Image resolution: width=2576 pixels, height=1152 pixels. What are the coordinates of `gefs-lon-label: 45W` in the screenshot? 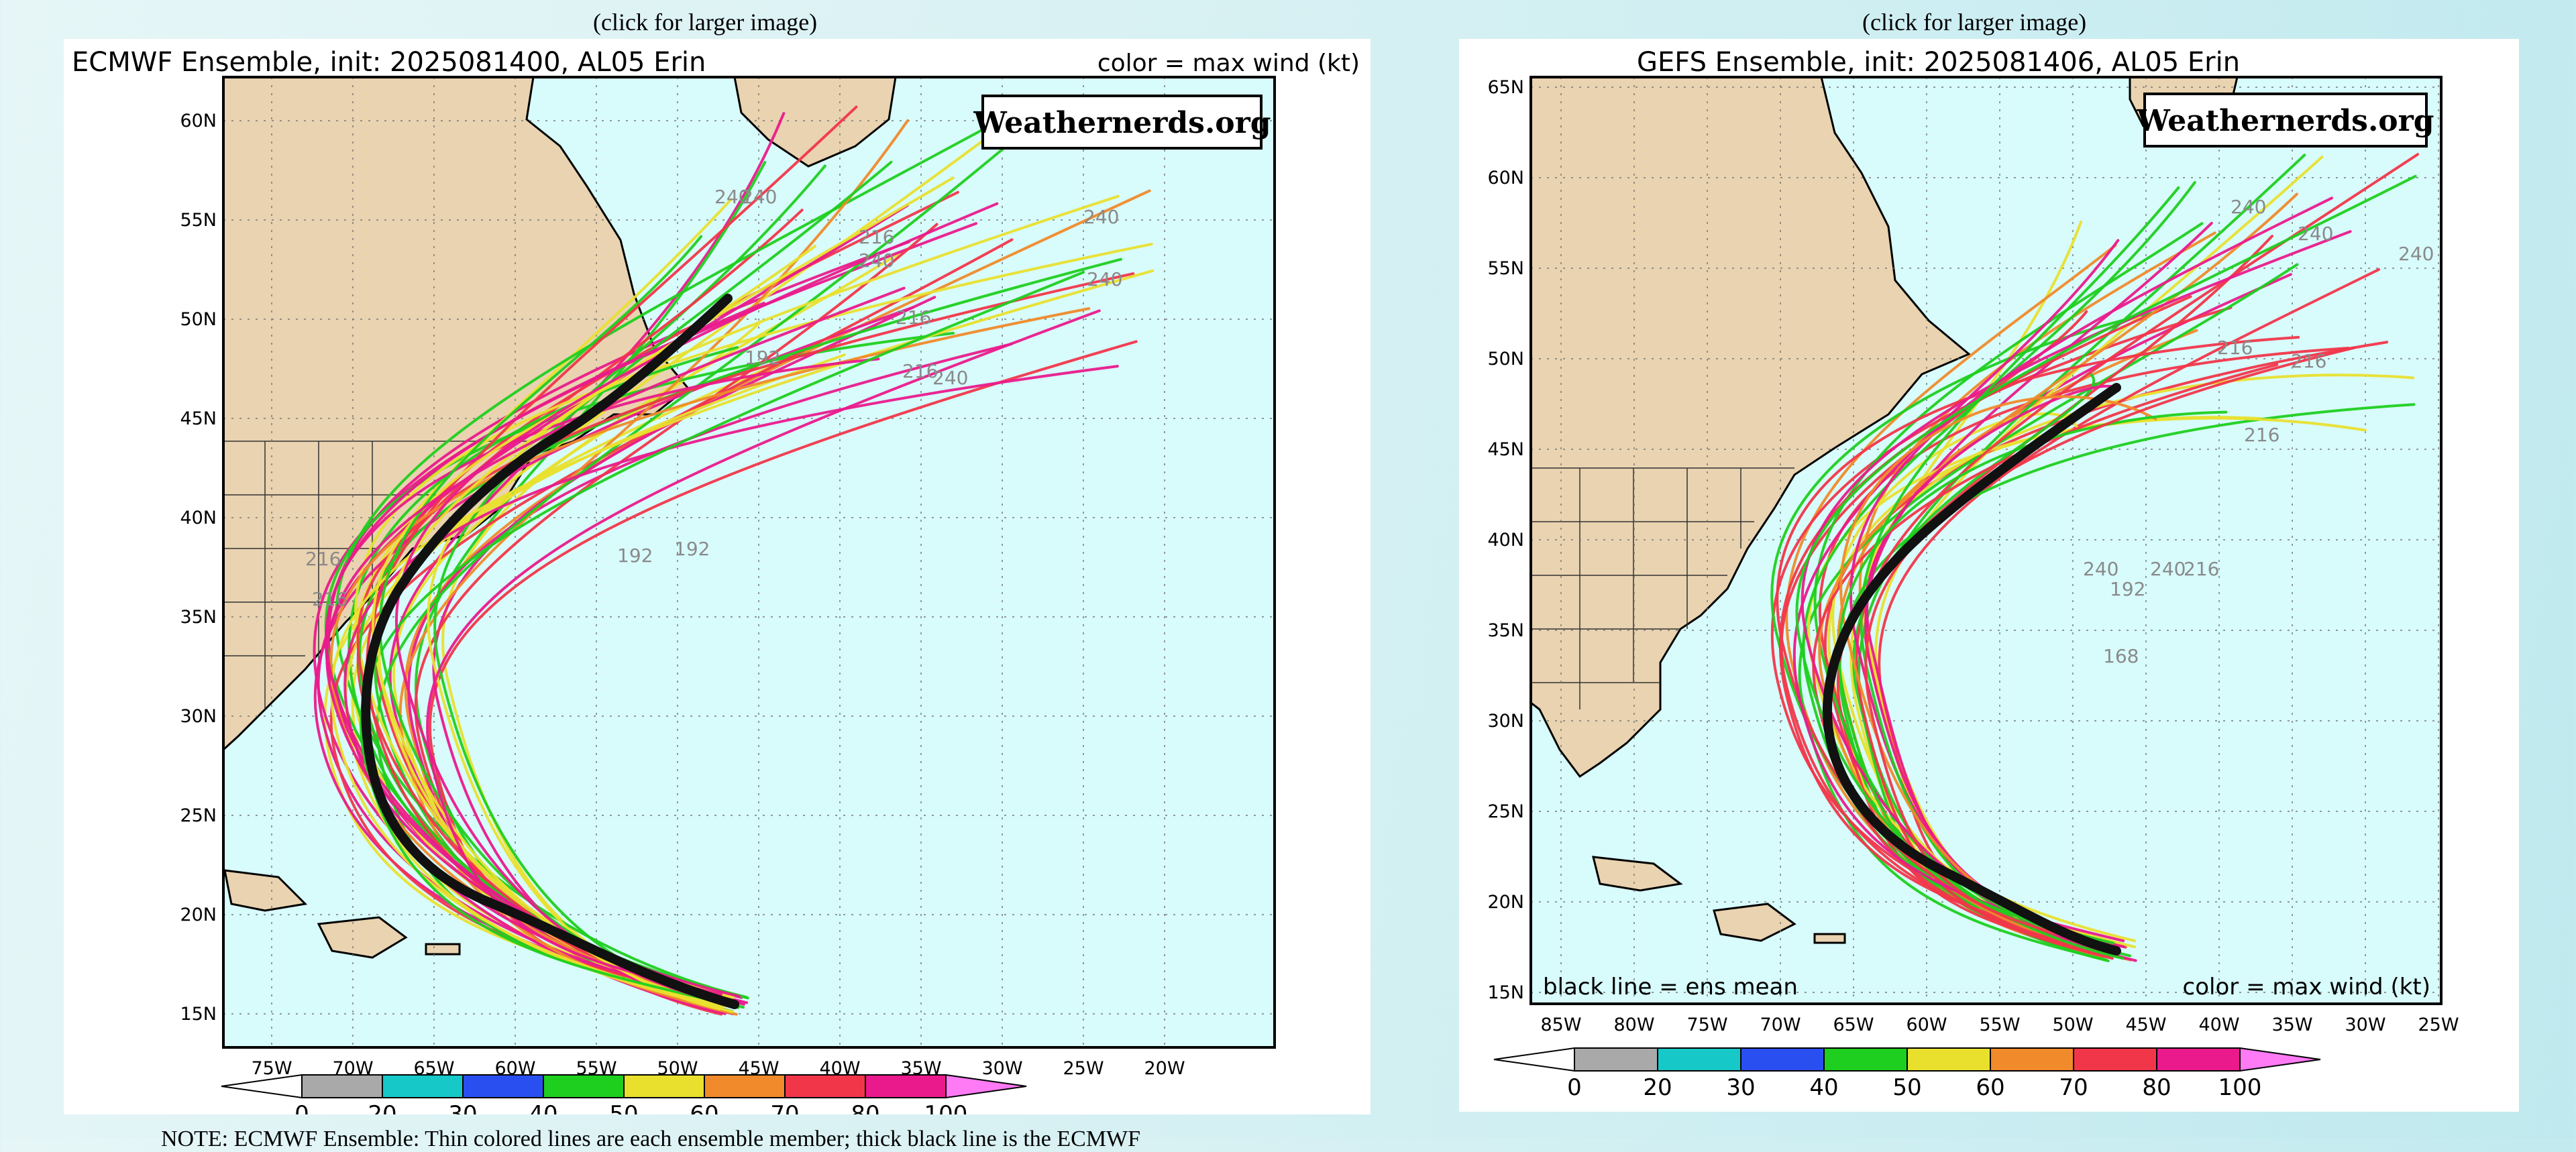 It's located at (2145, 1025).